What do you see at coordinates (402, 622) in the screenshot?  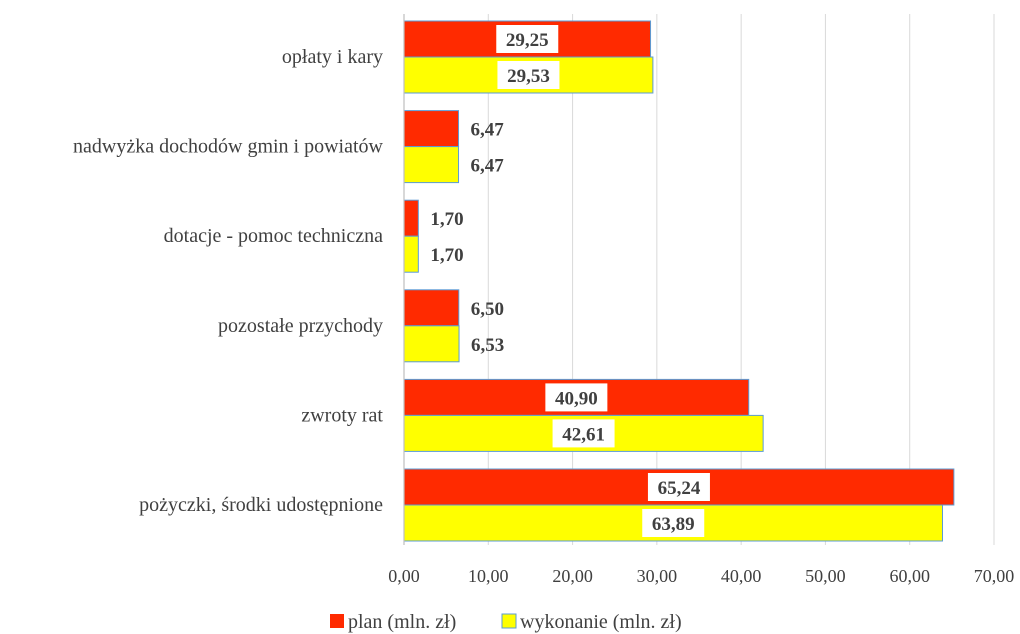 I see `legend-label: plan (mln. zł)` at bounding box center [402, 622].